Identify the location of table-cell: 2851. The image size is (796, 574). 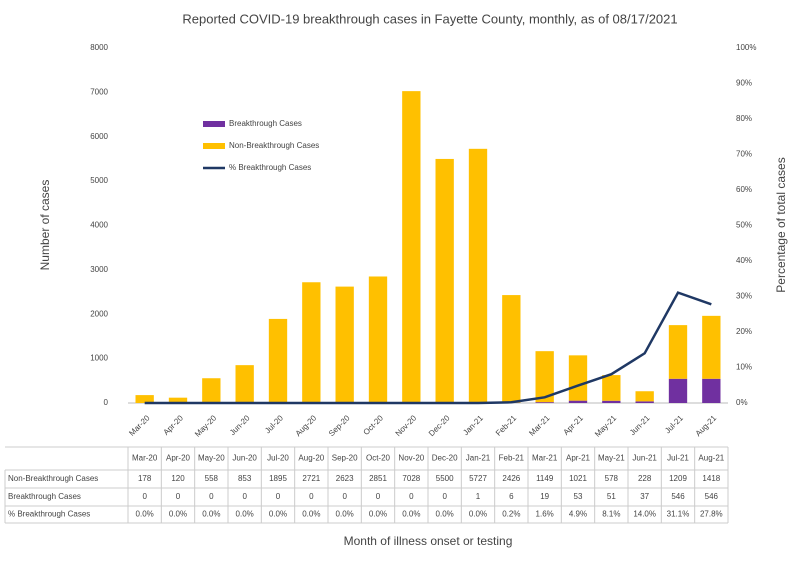
(378, 478).